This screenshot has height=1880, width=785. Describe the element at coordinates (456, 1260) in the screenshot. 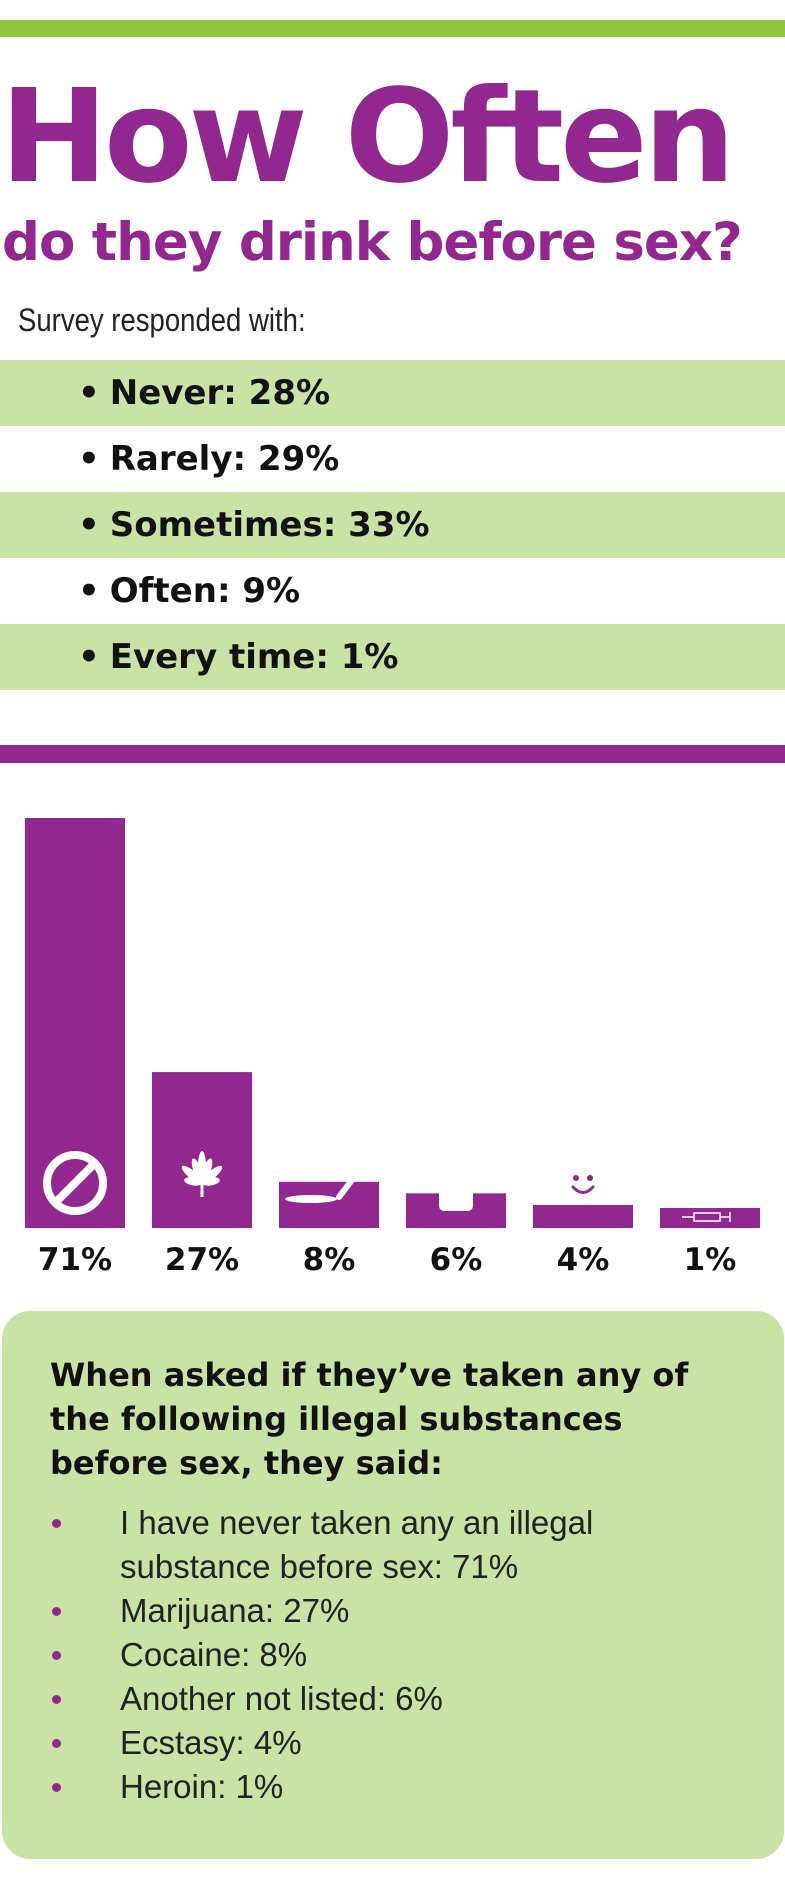

I see `bar-value-label: 6%` at that location.